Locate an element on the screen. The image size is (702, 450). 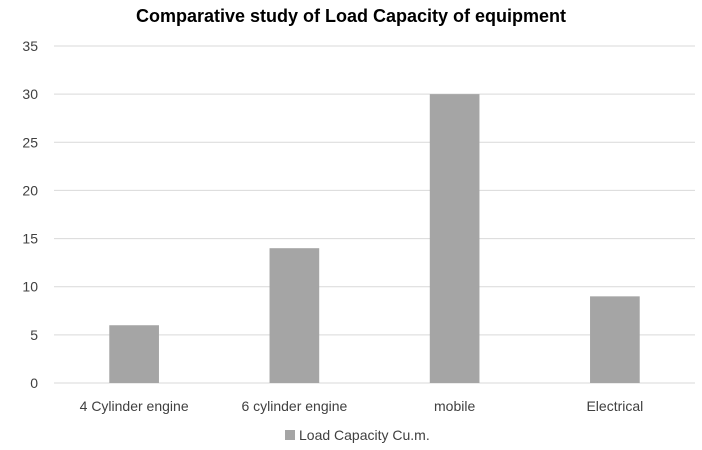
legend-label: Load Capacity Cu.m. is located at coordinates (364, 435).